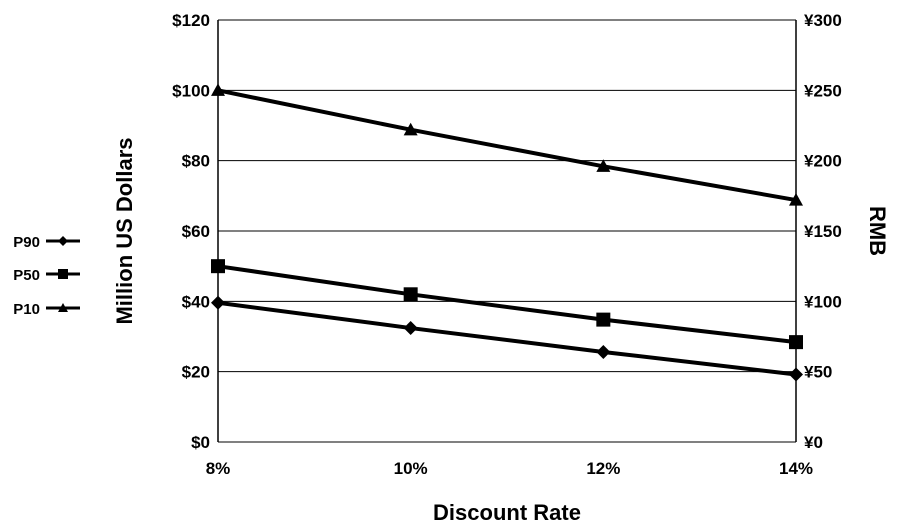  I want to click on x-axis-title: Discount Rate, so click(507, 512).